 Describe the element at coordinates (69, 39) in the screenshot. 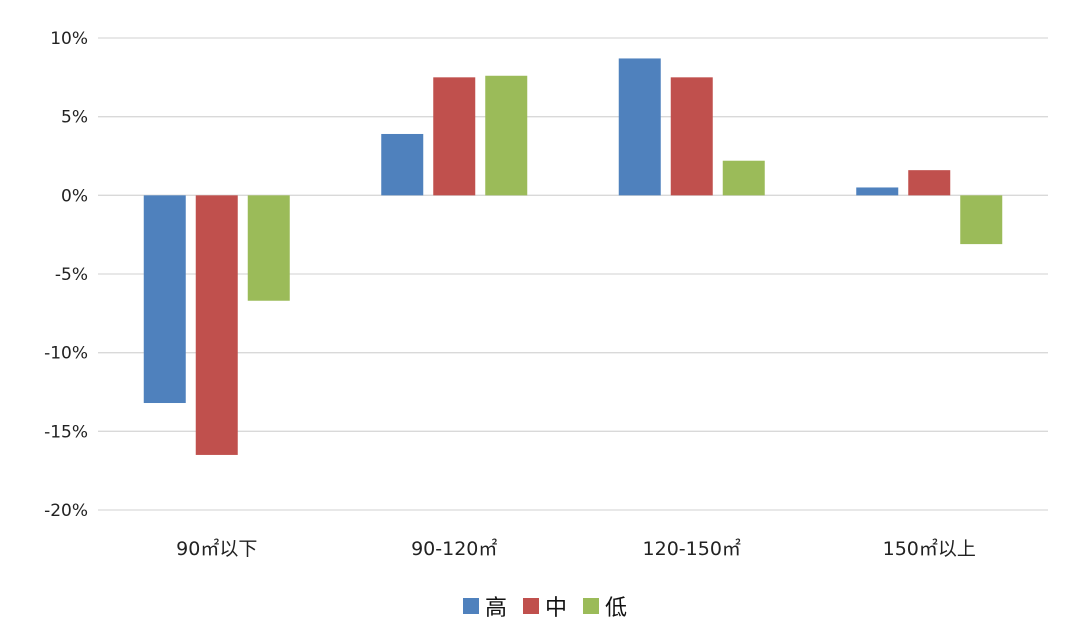

I see `y-tick-label: 10%` at that location.